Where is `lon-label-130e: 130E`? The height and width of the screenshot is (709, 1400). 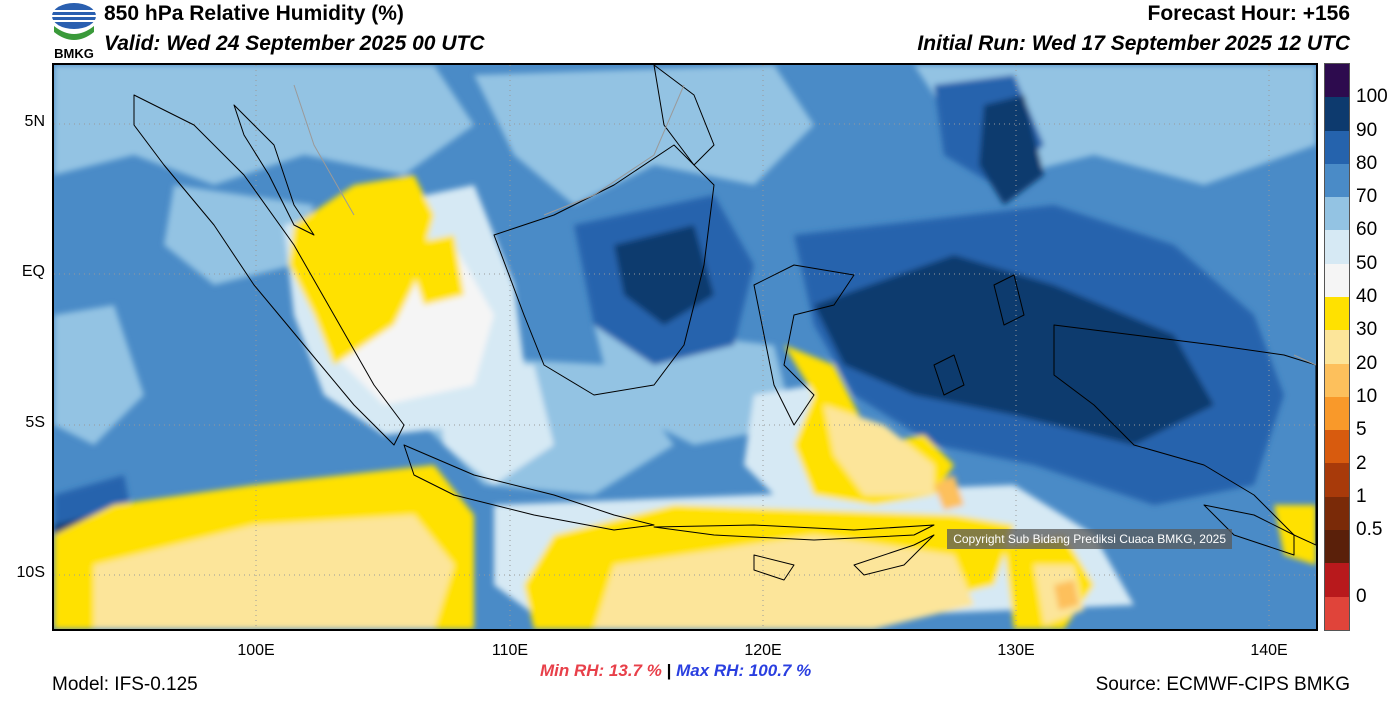
lon-label-130e: 130E is located at coordinates (1016, 650).